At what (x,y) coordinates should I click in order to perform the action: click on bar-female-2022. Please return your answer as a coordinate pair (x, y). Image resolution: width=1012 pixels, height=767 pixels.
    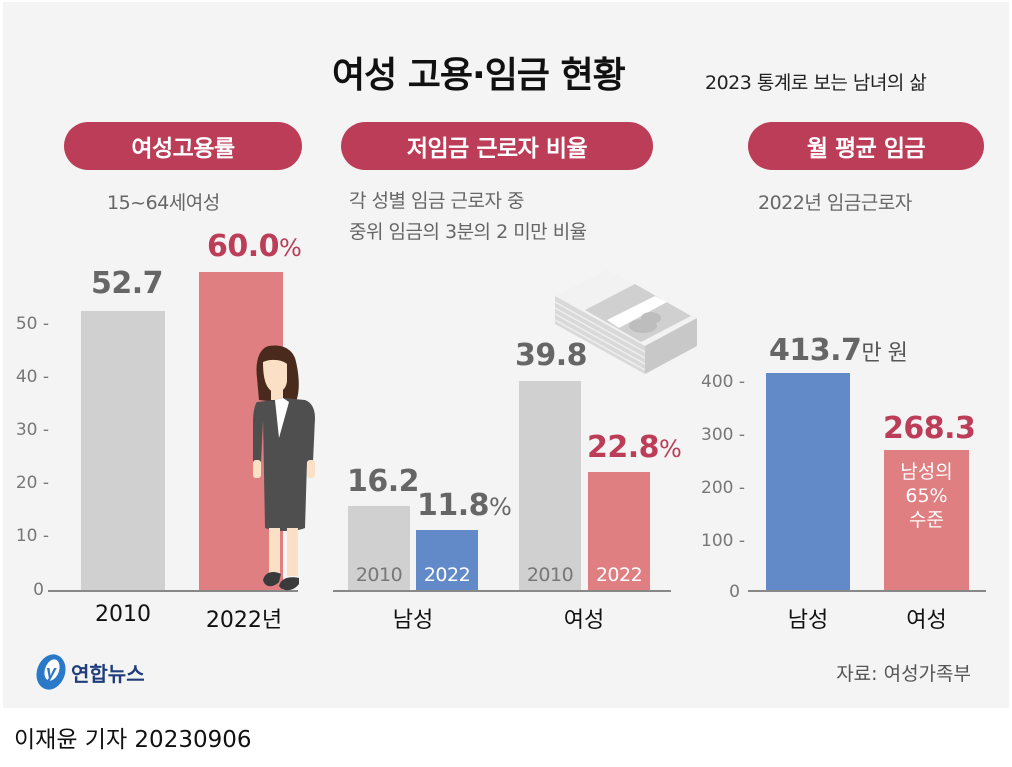
    Looking at the image, I should click on (619, 531).